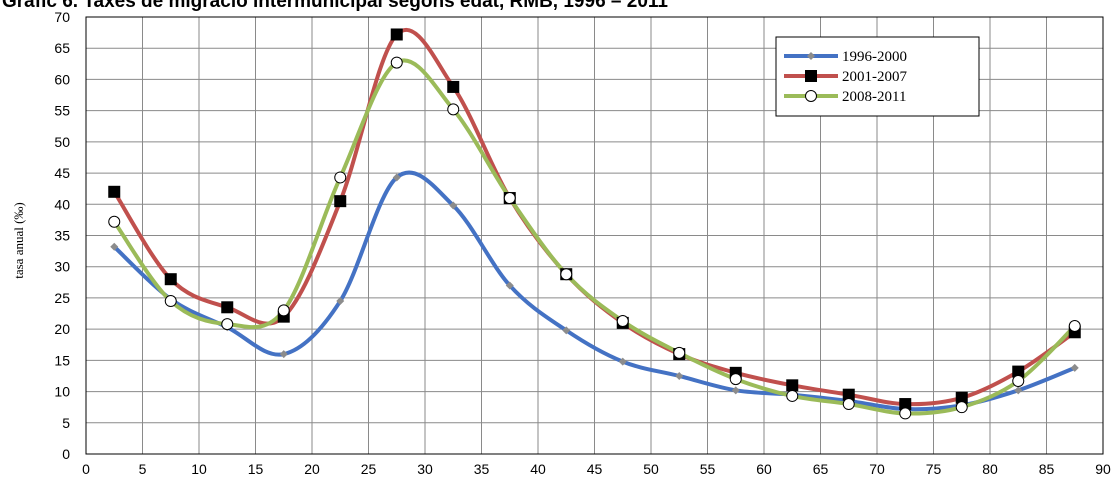  I want to click on x-tick-label: 50, so click(651, 469).